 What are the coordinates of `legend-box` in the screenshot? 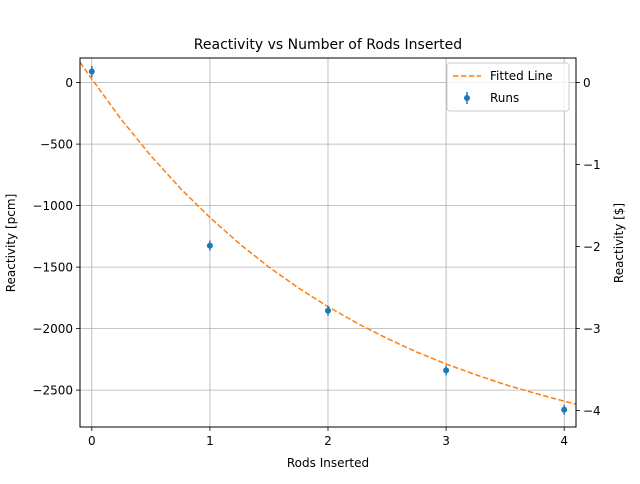 It's located at (508, 87).